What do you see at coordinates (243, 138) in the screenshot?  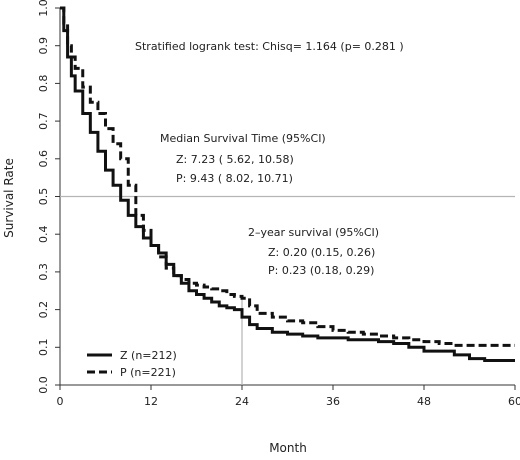 I see `median-title-annotation: Median Survival Time (95%CI)` at bounding box center [243, 138].